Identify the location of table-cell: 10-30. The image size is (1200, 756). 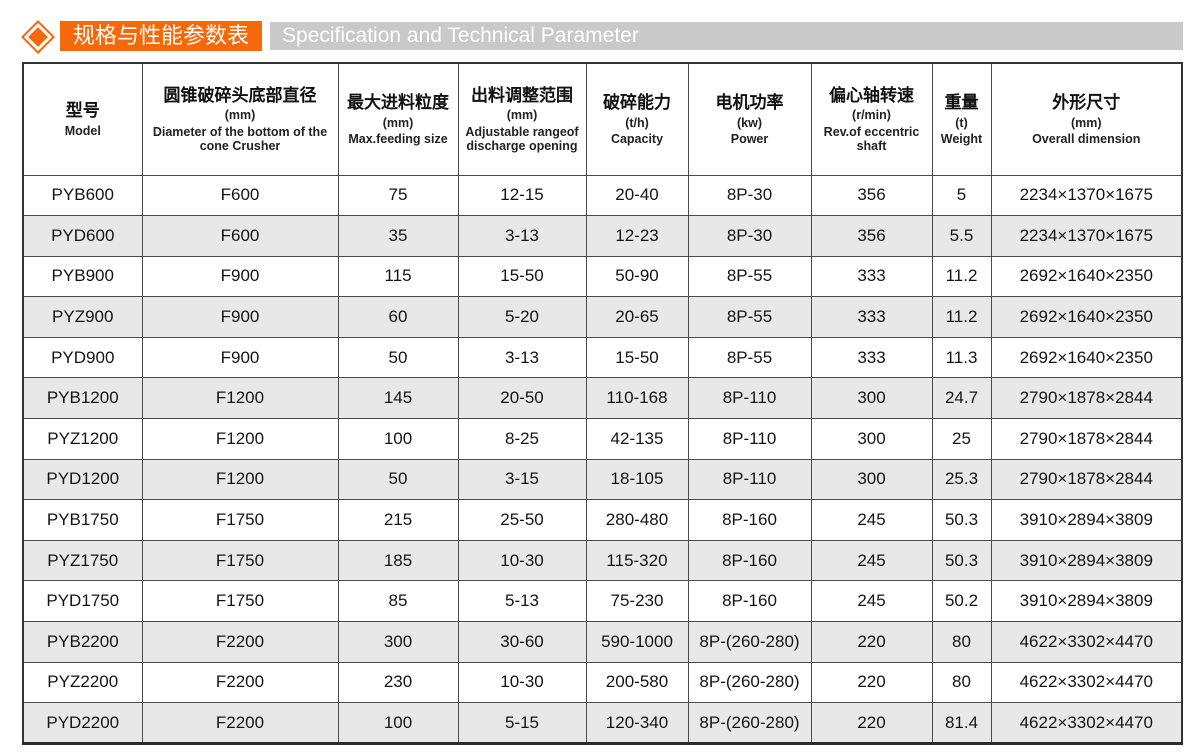
(522, 682).